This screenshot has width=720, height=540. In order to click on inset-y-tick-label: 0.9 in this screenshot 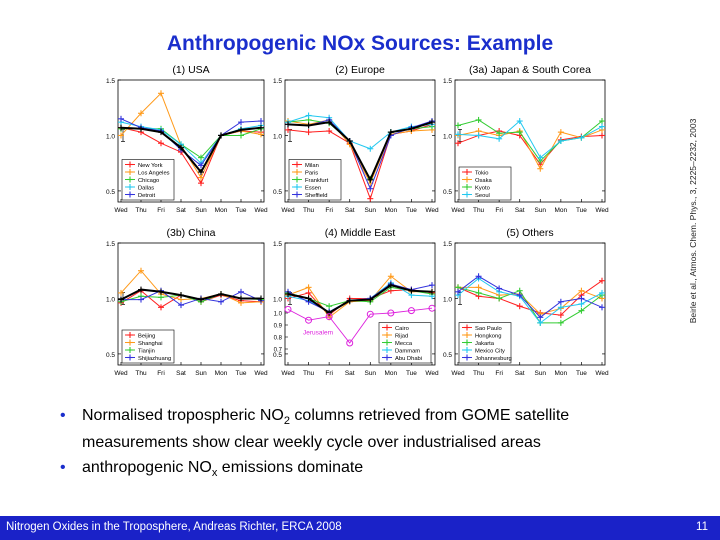, I will do `click(278, 327)`.